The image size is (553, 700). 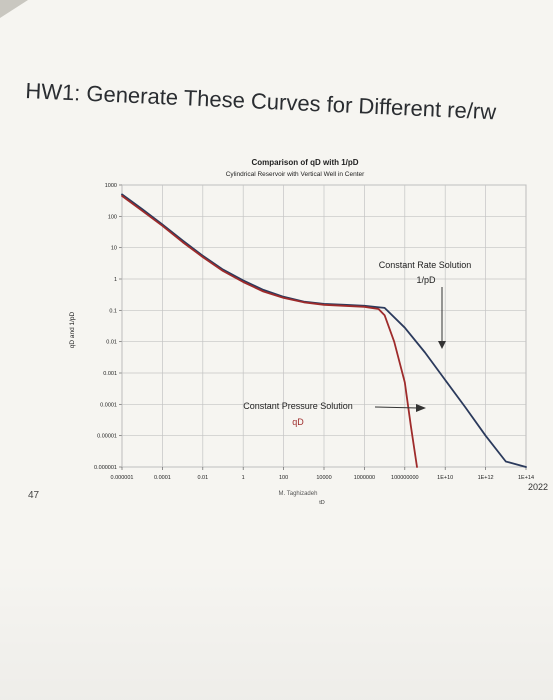 I want to click on x-tick-label: 0.01, so click(x=202, y=478).